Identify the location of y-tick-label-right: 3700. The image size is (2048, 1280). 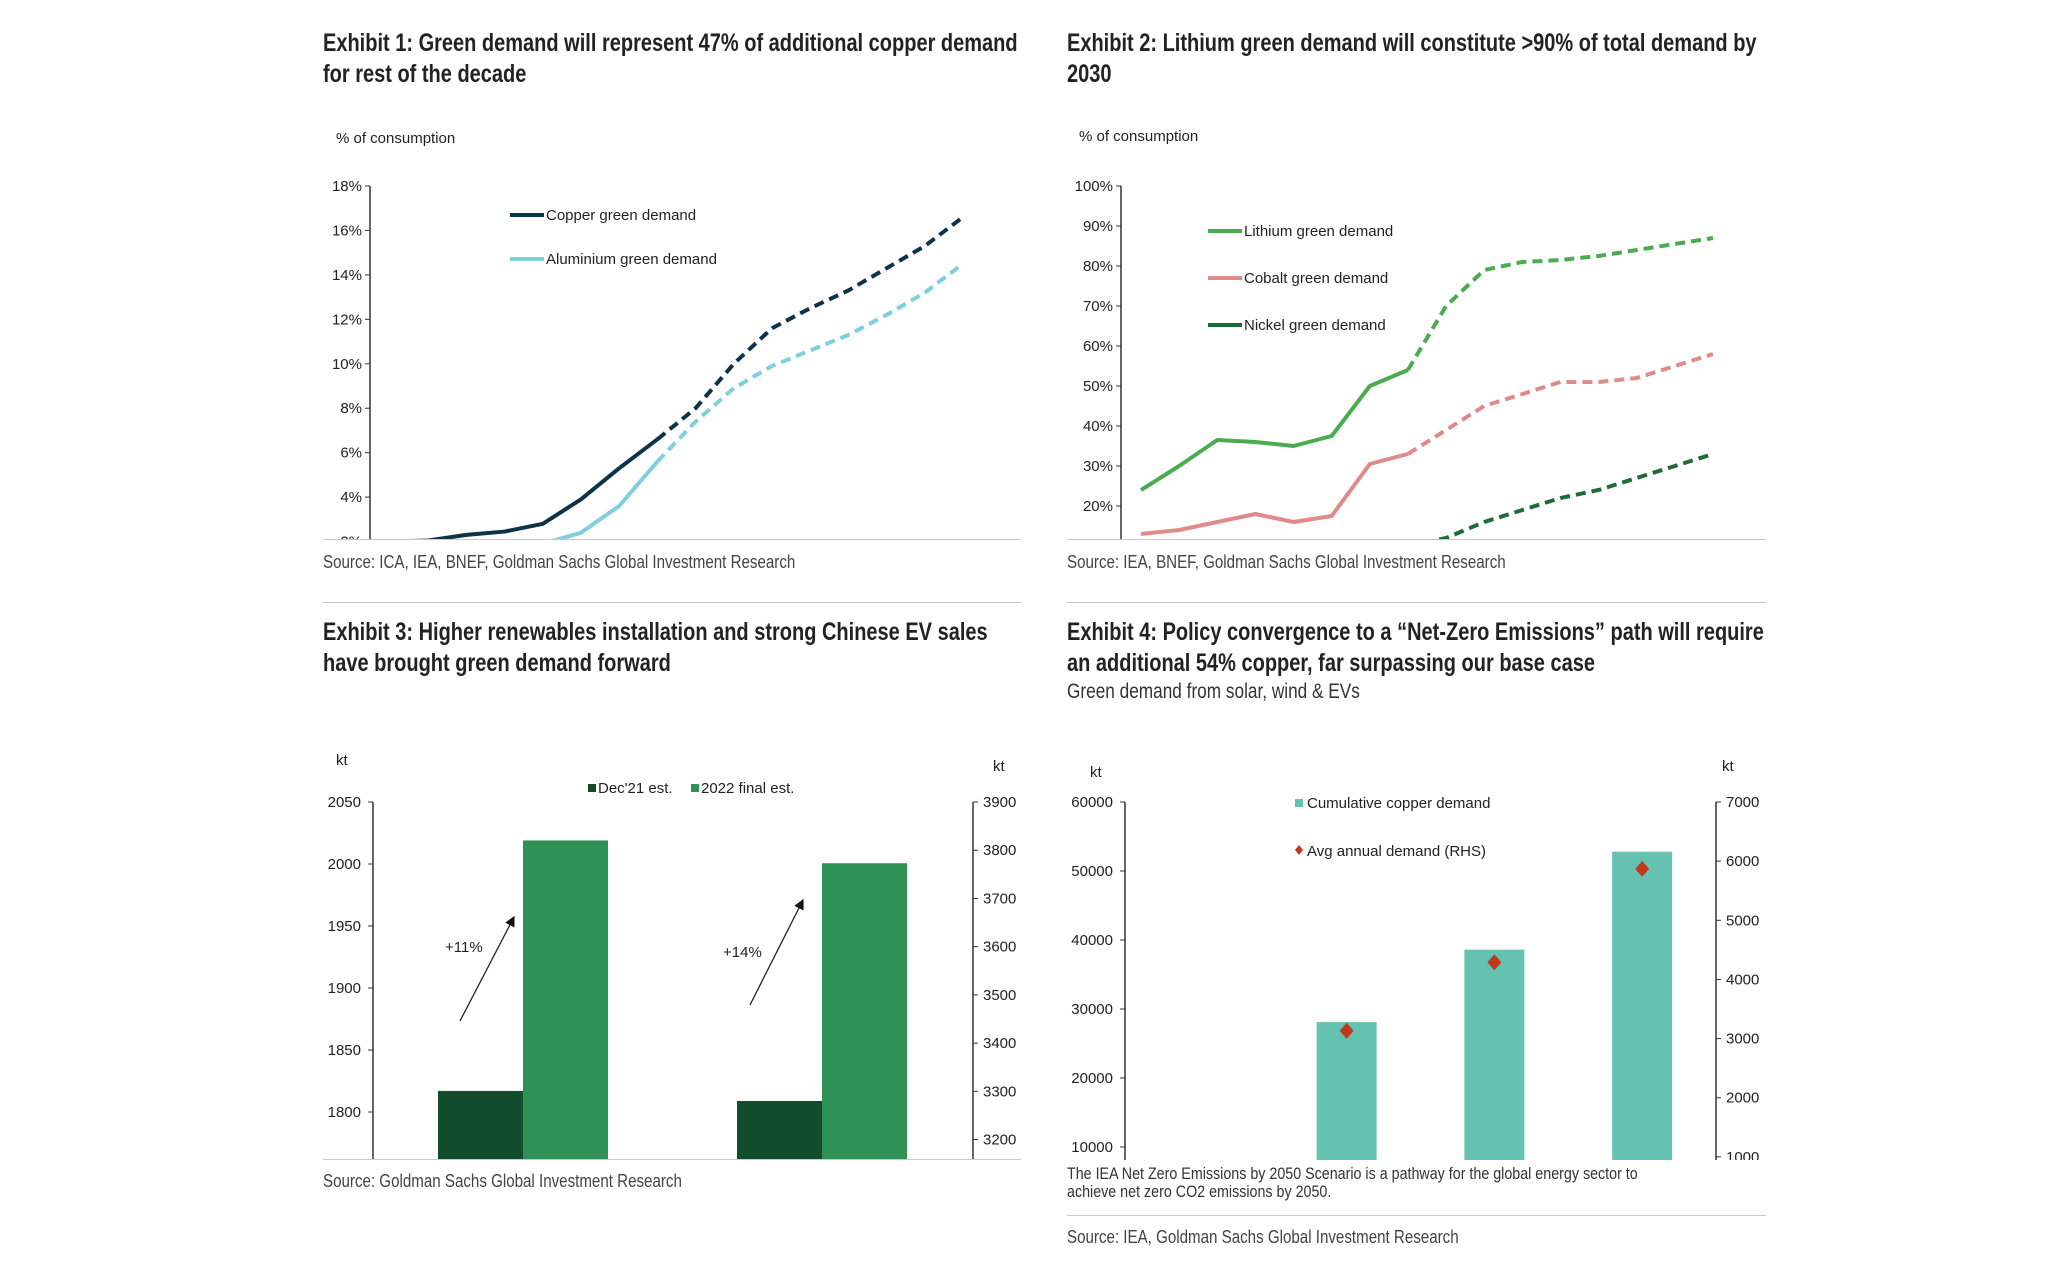
(999, 898).